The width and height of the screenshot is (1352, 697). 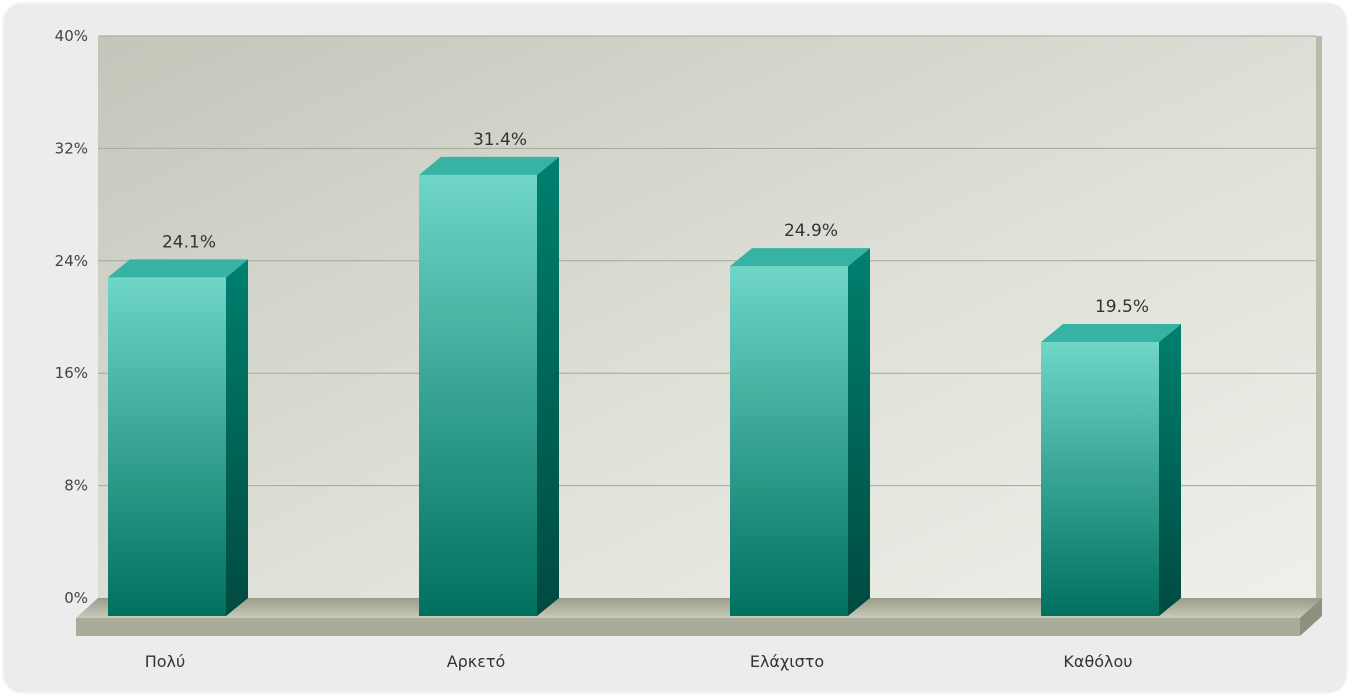 What do you see at coordinates (71, 261) in the screenshot?
I see `y-tick-label: 24%` at bounding box center [71, 261].